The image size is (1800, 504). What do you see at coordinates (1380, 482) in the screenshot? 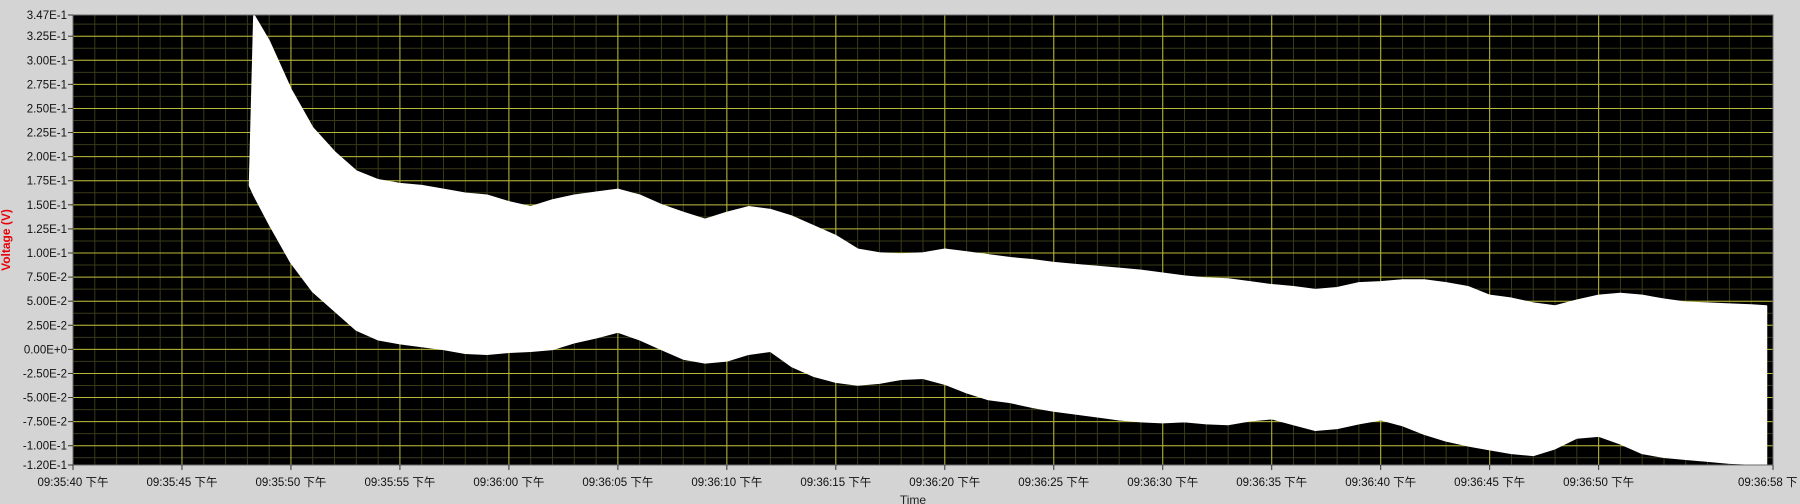
I see `x-tick-label: 09:36:40 下午` at bounding box center [1380, 482].